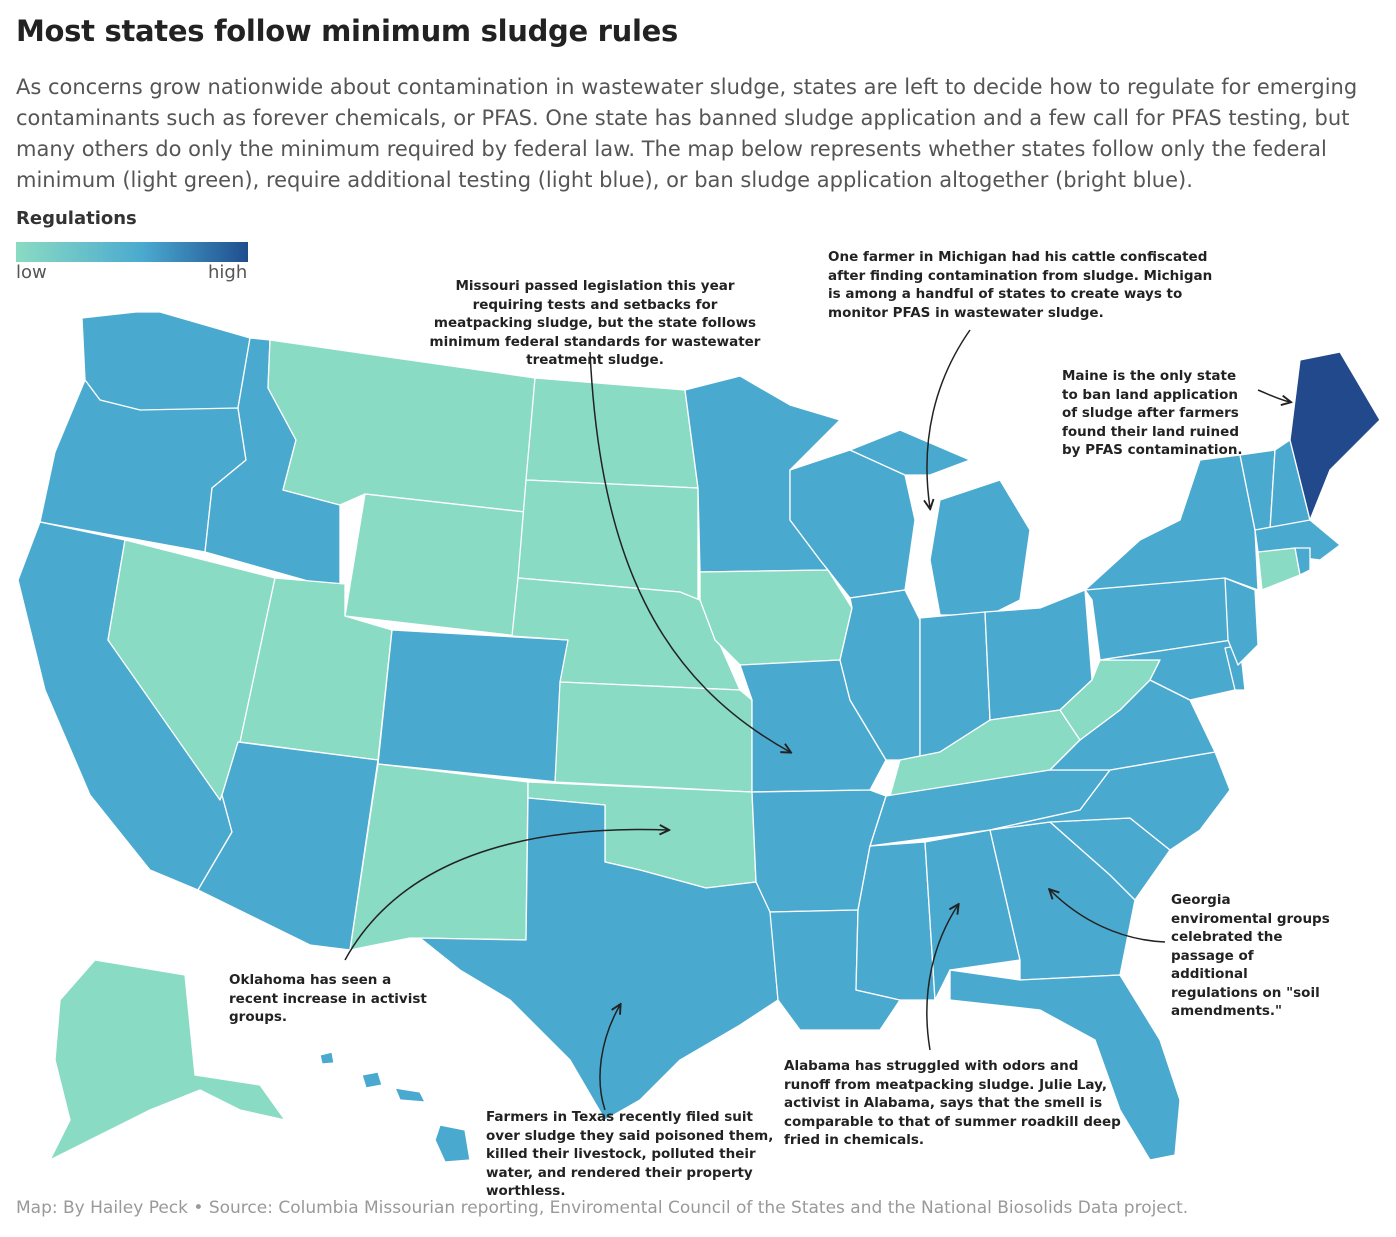 Image resolution: width=1396 pixels, height=1237 pixels. I want to click on michigan-arrow, so click(949, 418).